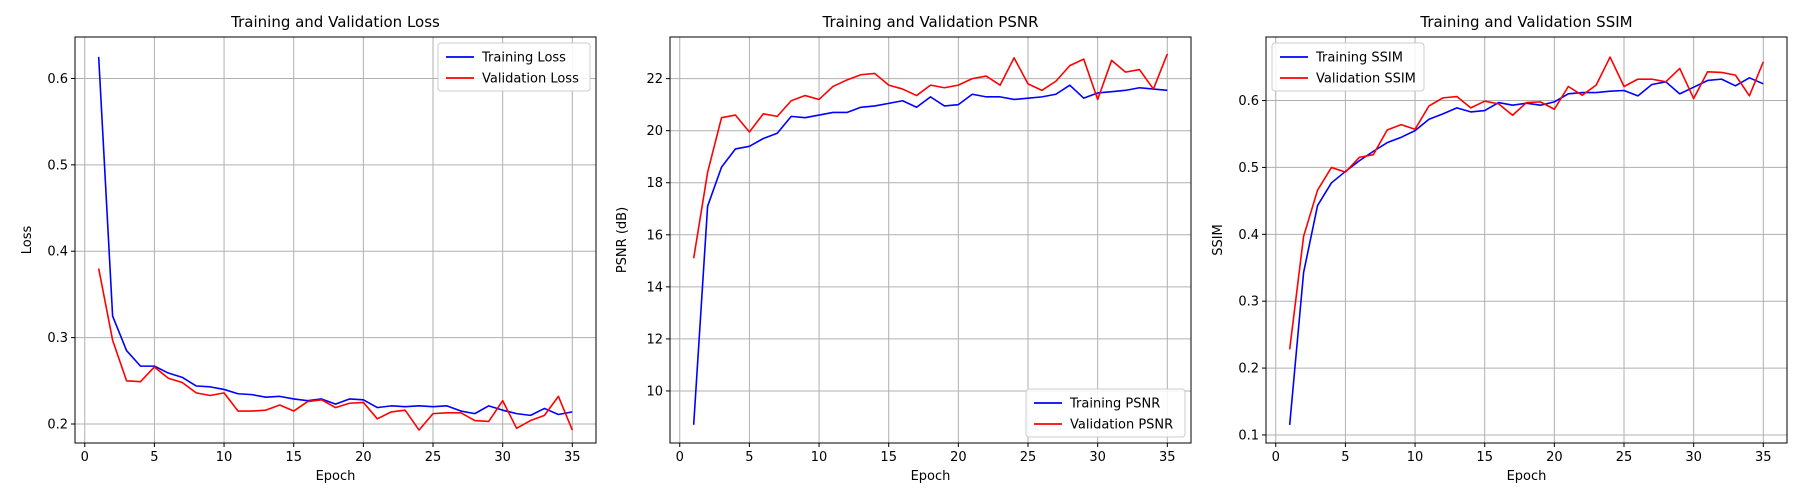  I want to click on y-axis-label: SSIM, so click(1218, 240).